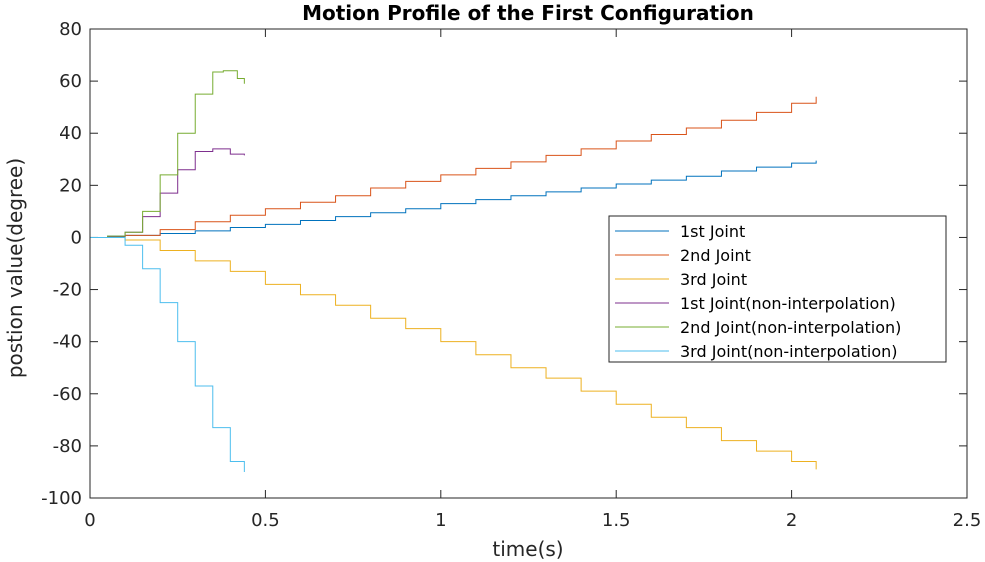 The width and height of the screenshot is (985, 562). Describe the element at coordinates (67, 394) in the screenshot. I see `y-tick-label: -60` at that location.